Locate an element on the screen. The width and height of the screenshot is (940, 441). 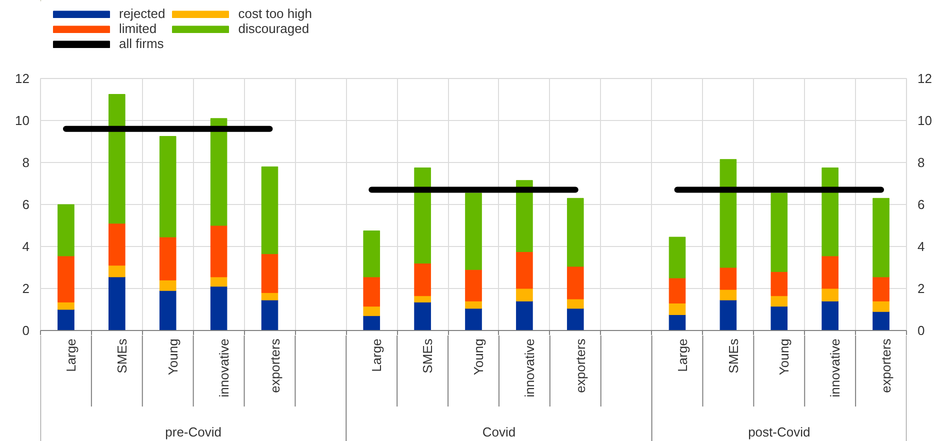
y2-tick-label: 6 is located at coordinates (921, 204).